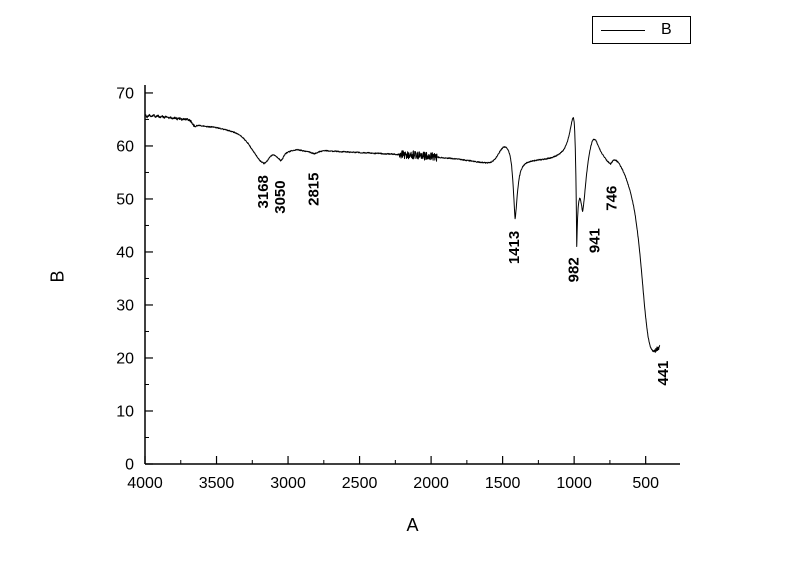 The image size is (800, 561). What do you see at coordinates (263, 191) in the screenshot?
I see `peak-label: 3168` at bounding box center [263, 191].